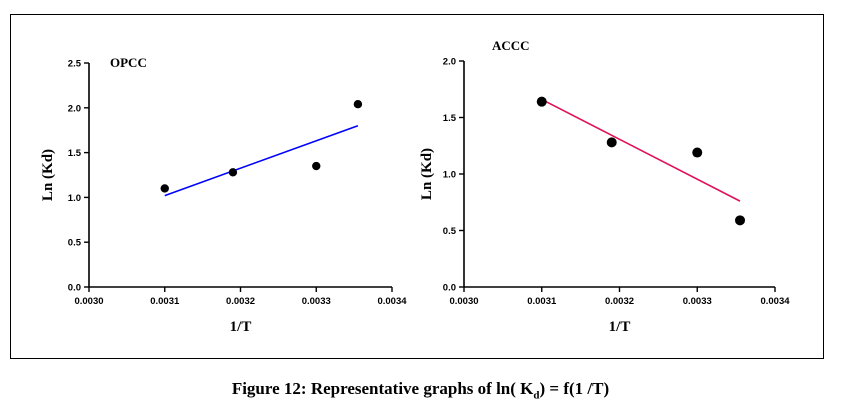 The image size is (841, 414). I want to click on chart1-title: OPCC, so click(128, 62).